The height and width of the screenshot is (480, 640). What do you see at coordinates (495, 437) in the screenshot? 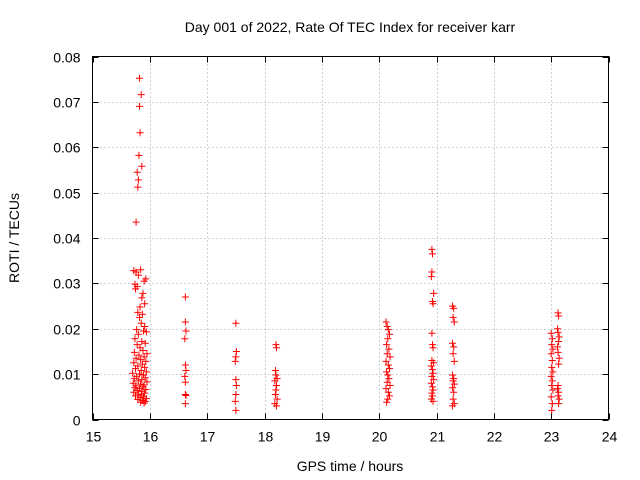
I see `x-tick-label: 22` at bounding box center [495, 437].